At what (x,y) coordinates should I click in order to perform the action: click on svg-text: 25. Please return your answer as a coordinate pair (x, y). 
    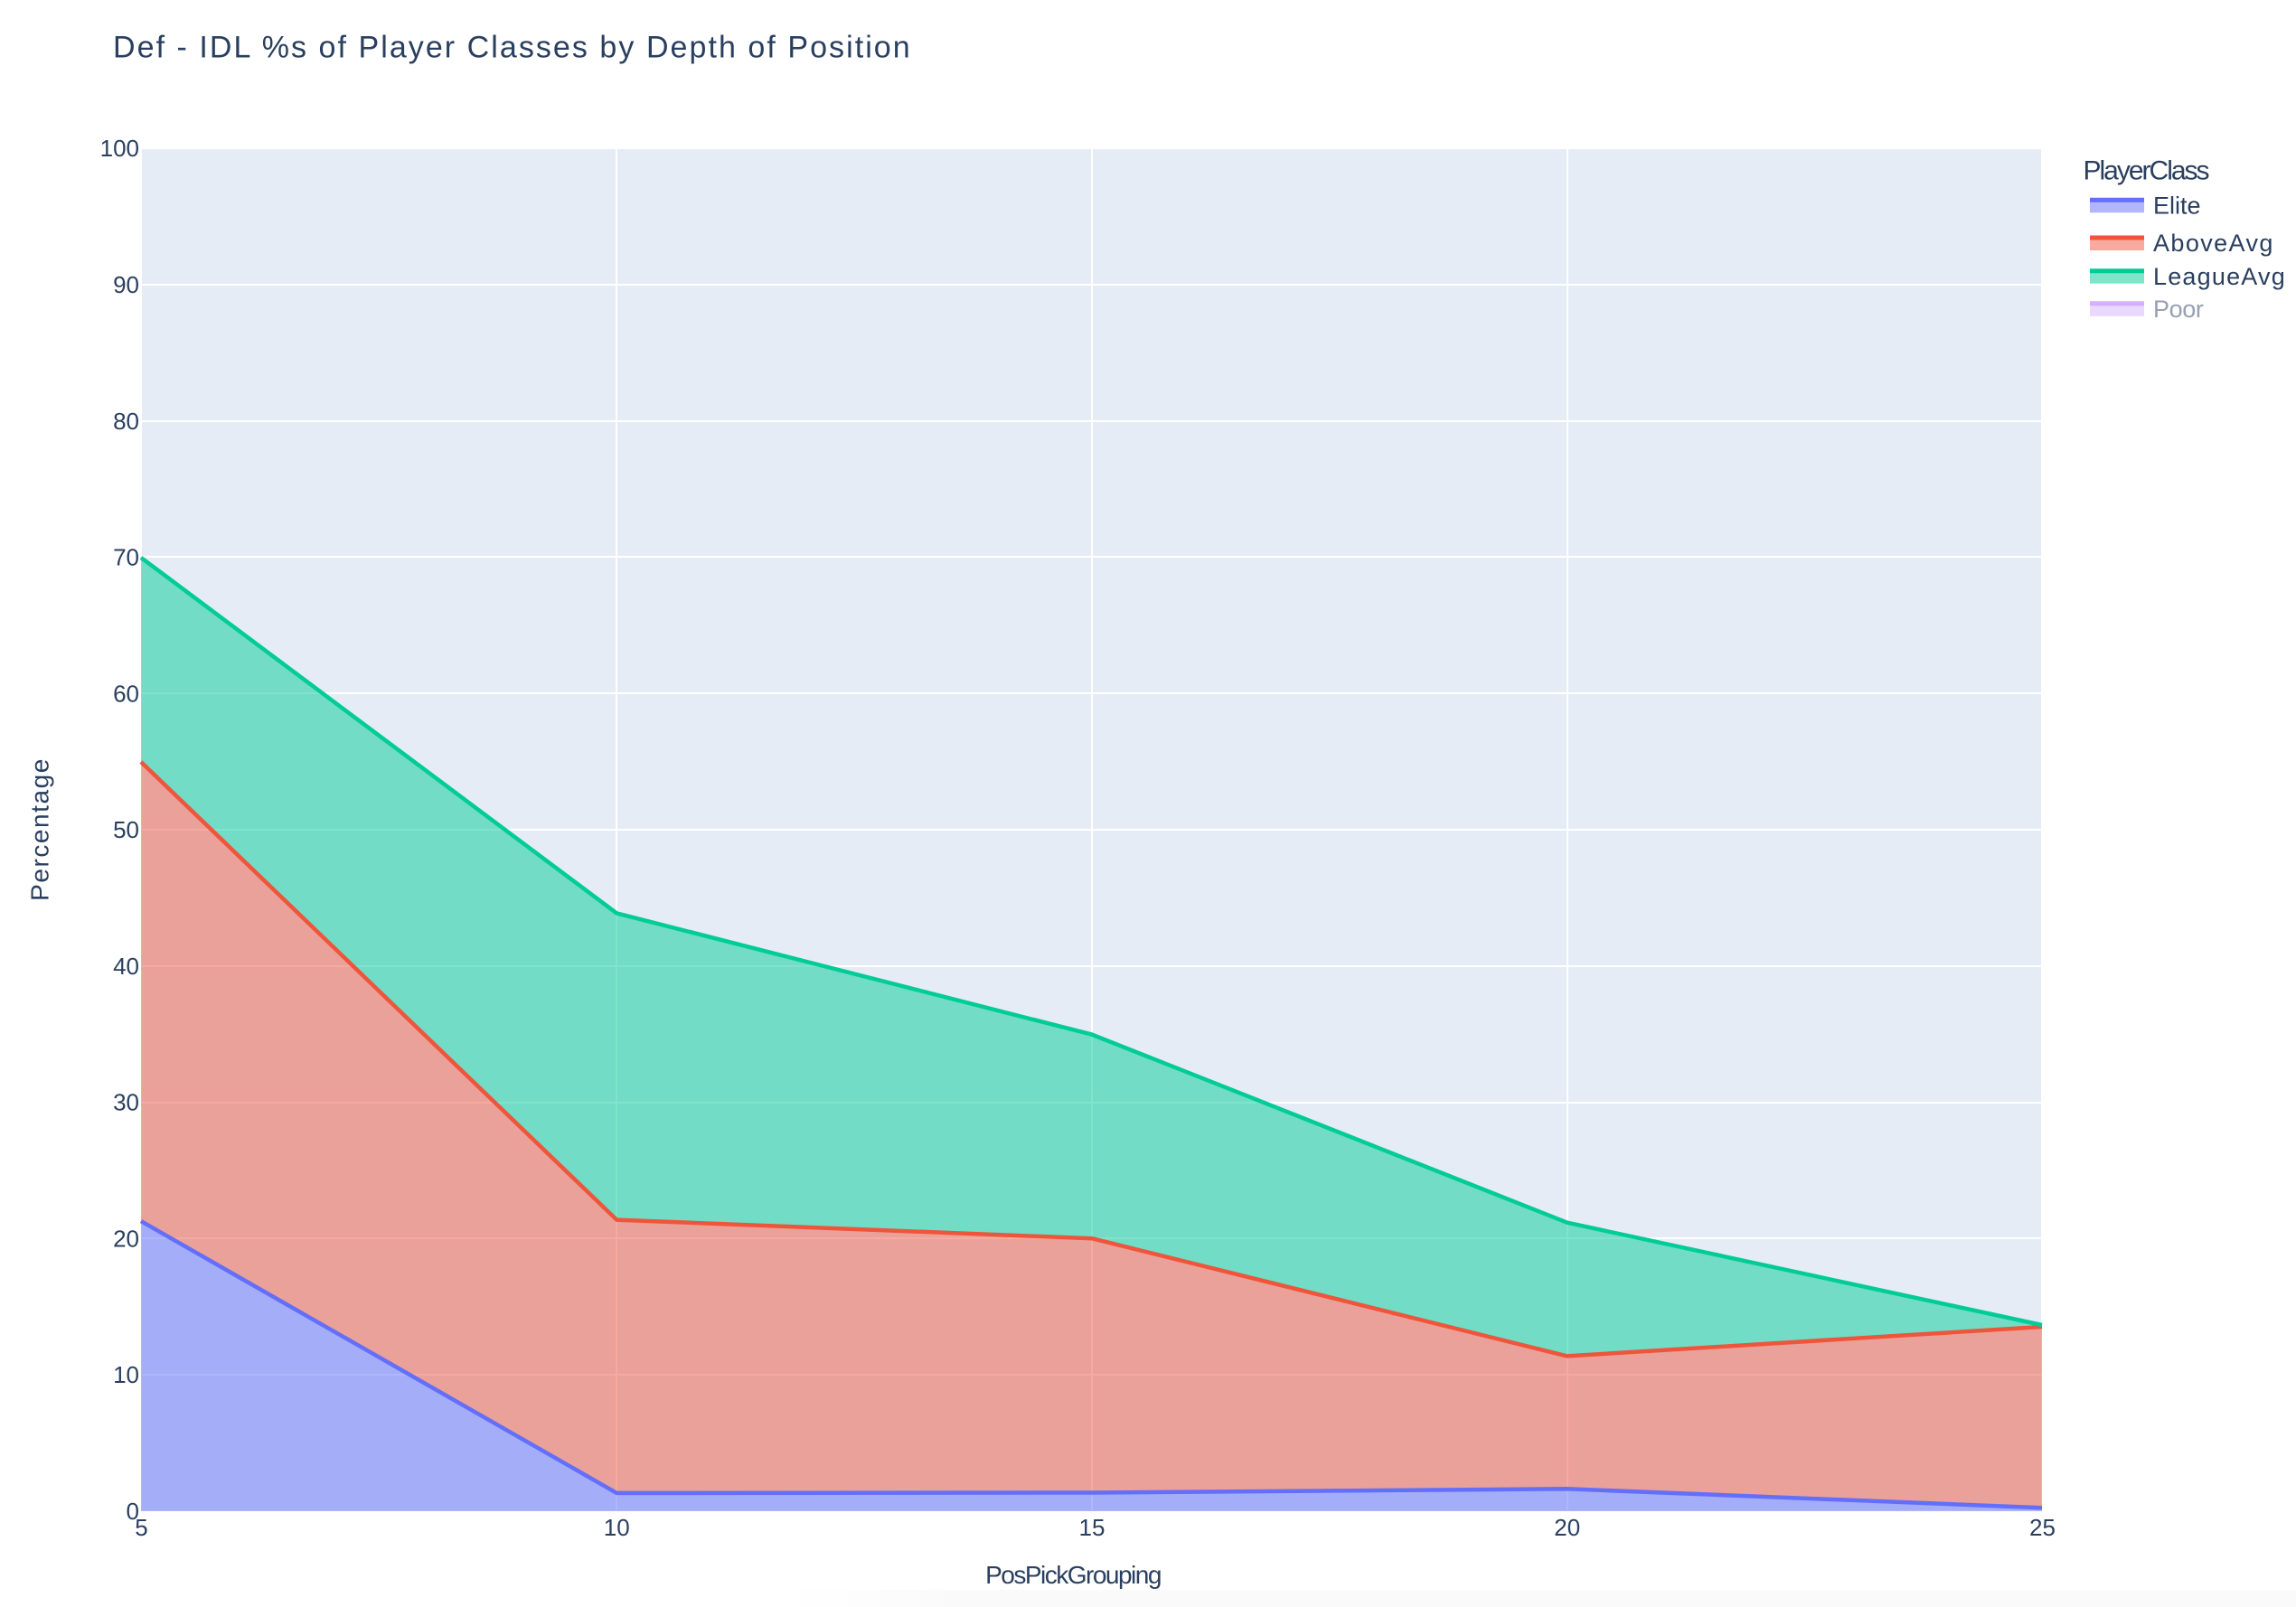
    Looking at the image, I should click on (2042, 1527).